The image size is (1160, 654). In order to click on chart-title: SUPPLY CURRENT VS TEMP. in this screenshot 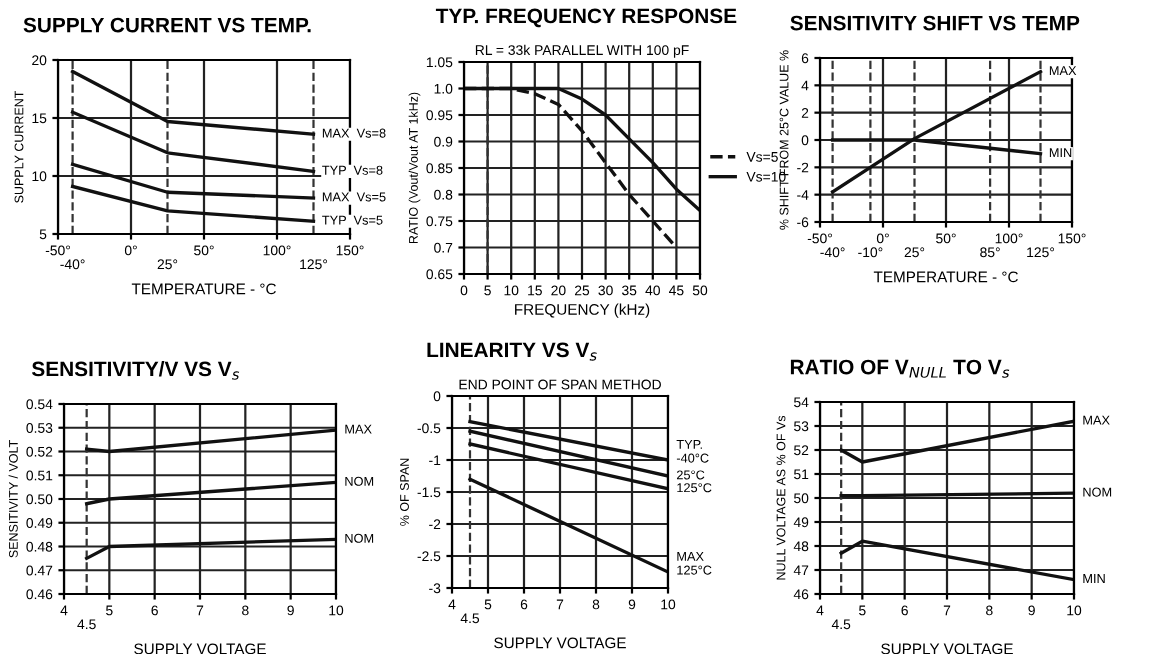, I will do `click(167, 25)`.